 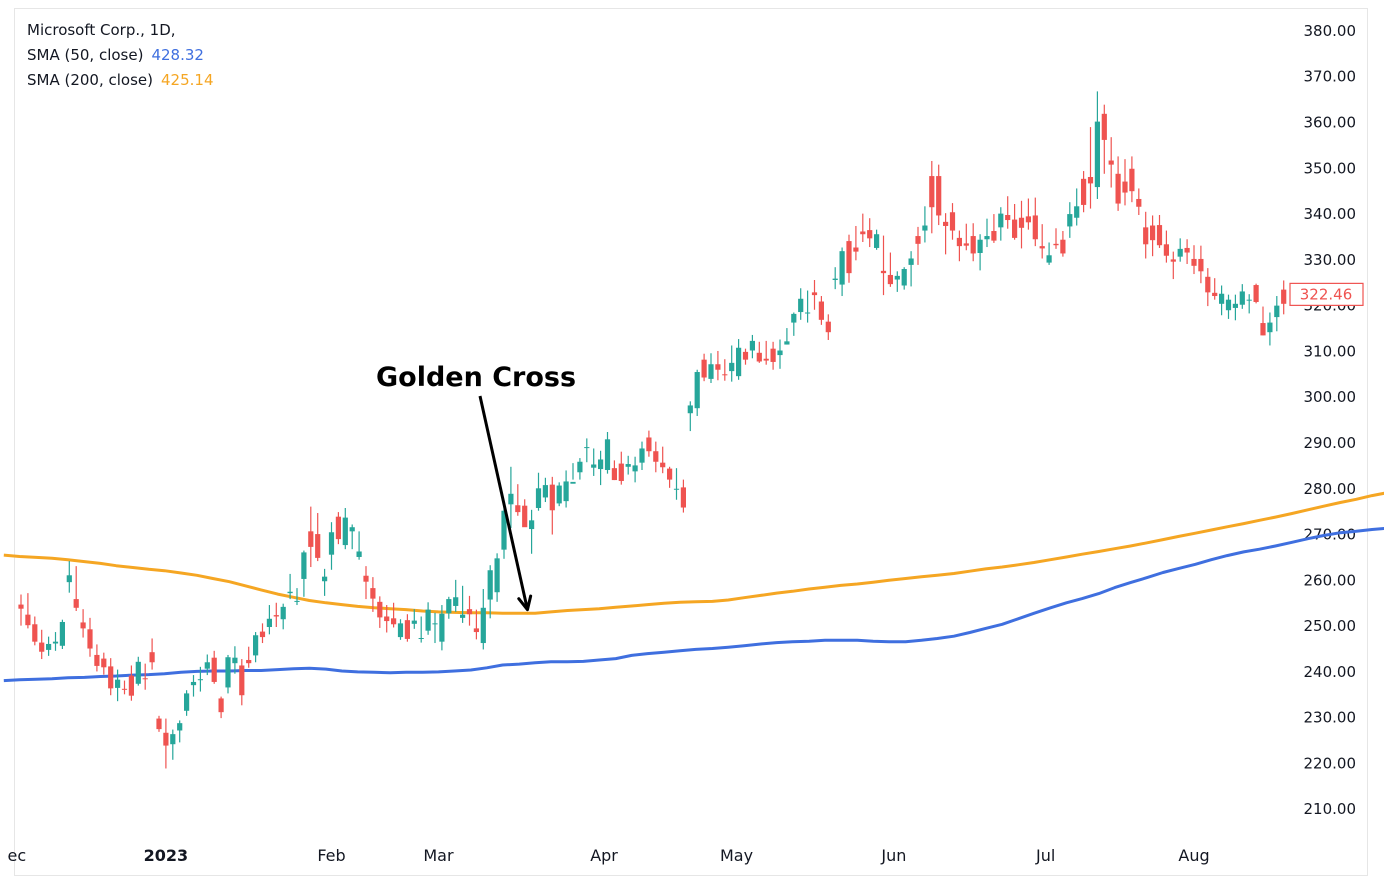 I want to click on x-tick-label: Feb, so click(x=331, y=855).